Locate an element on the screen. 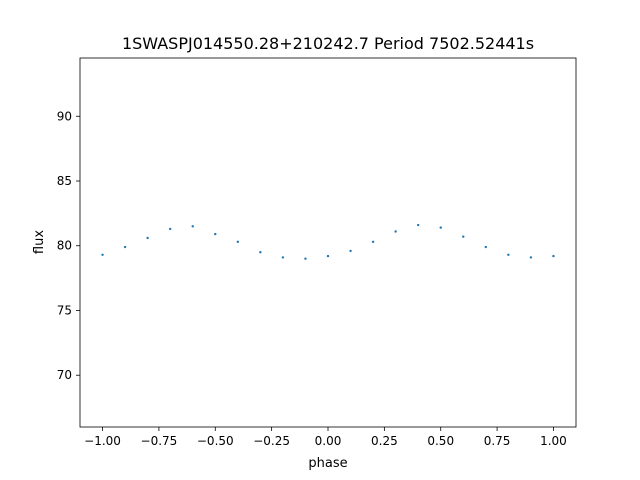 The image size is (640, 480). y-tick-label: 70 is located at coordinates (64, 375).